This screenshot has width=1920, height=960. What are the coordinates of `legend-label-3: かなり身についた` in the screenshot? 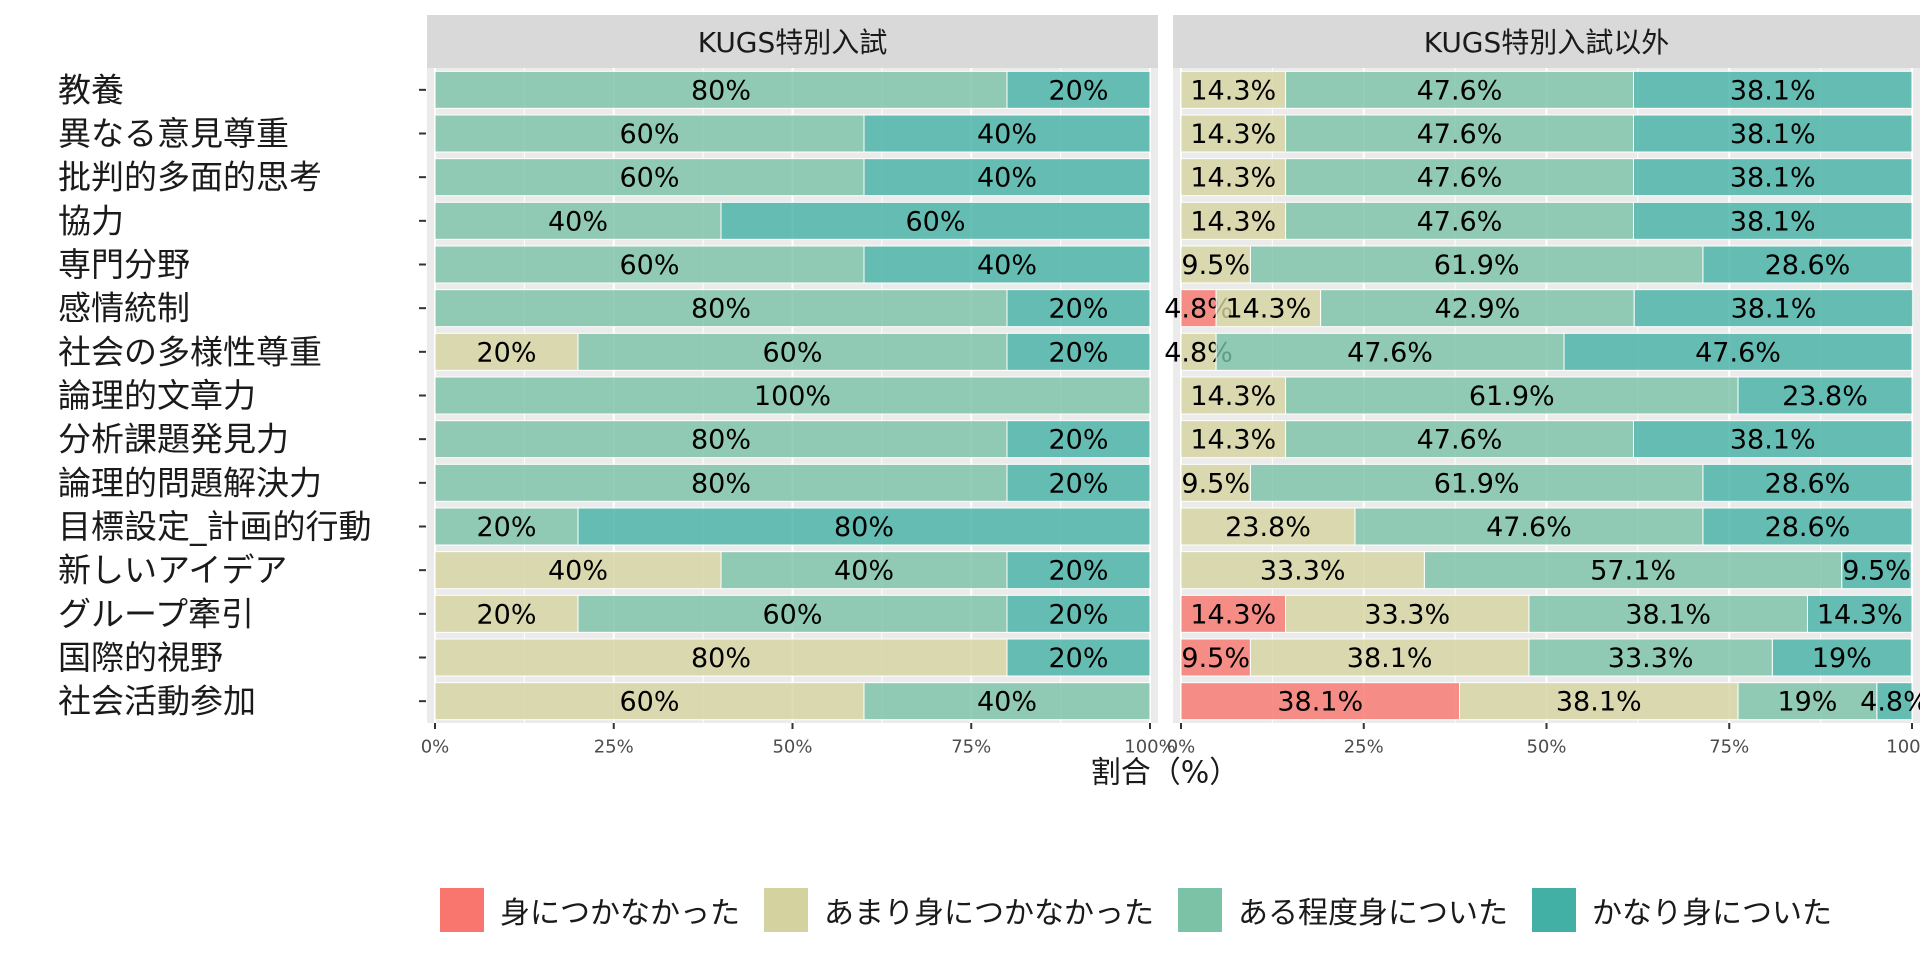 It's located at (1712, 913).